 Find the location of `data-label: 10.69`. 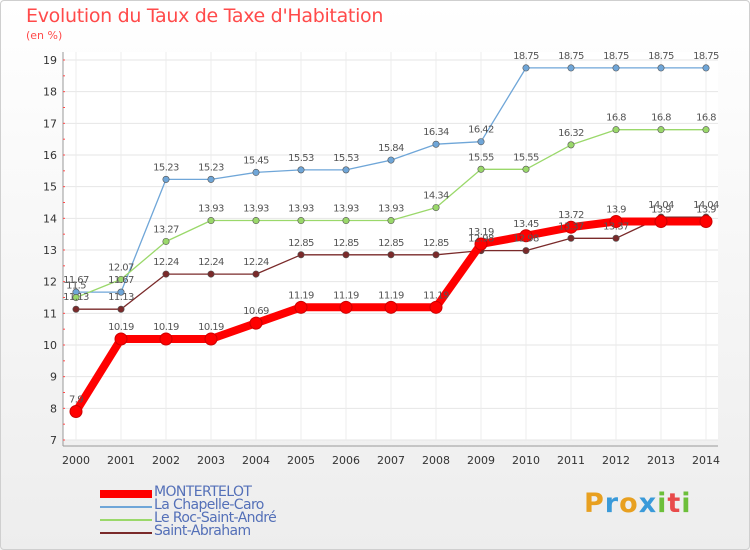

data-label: 10.69 is located at coordinates (256, 311).